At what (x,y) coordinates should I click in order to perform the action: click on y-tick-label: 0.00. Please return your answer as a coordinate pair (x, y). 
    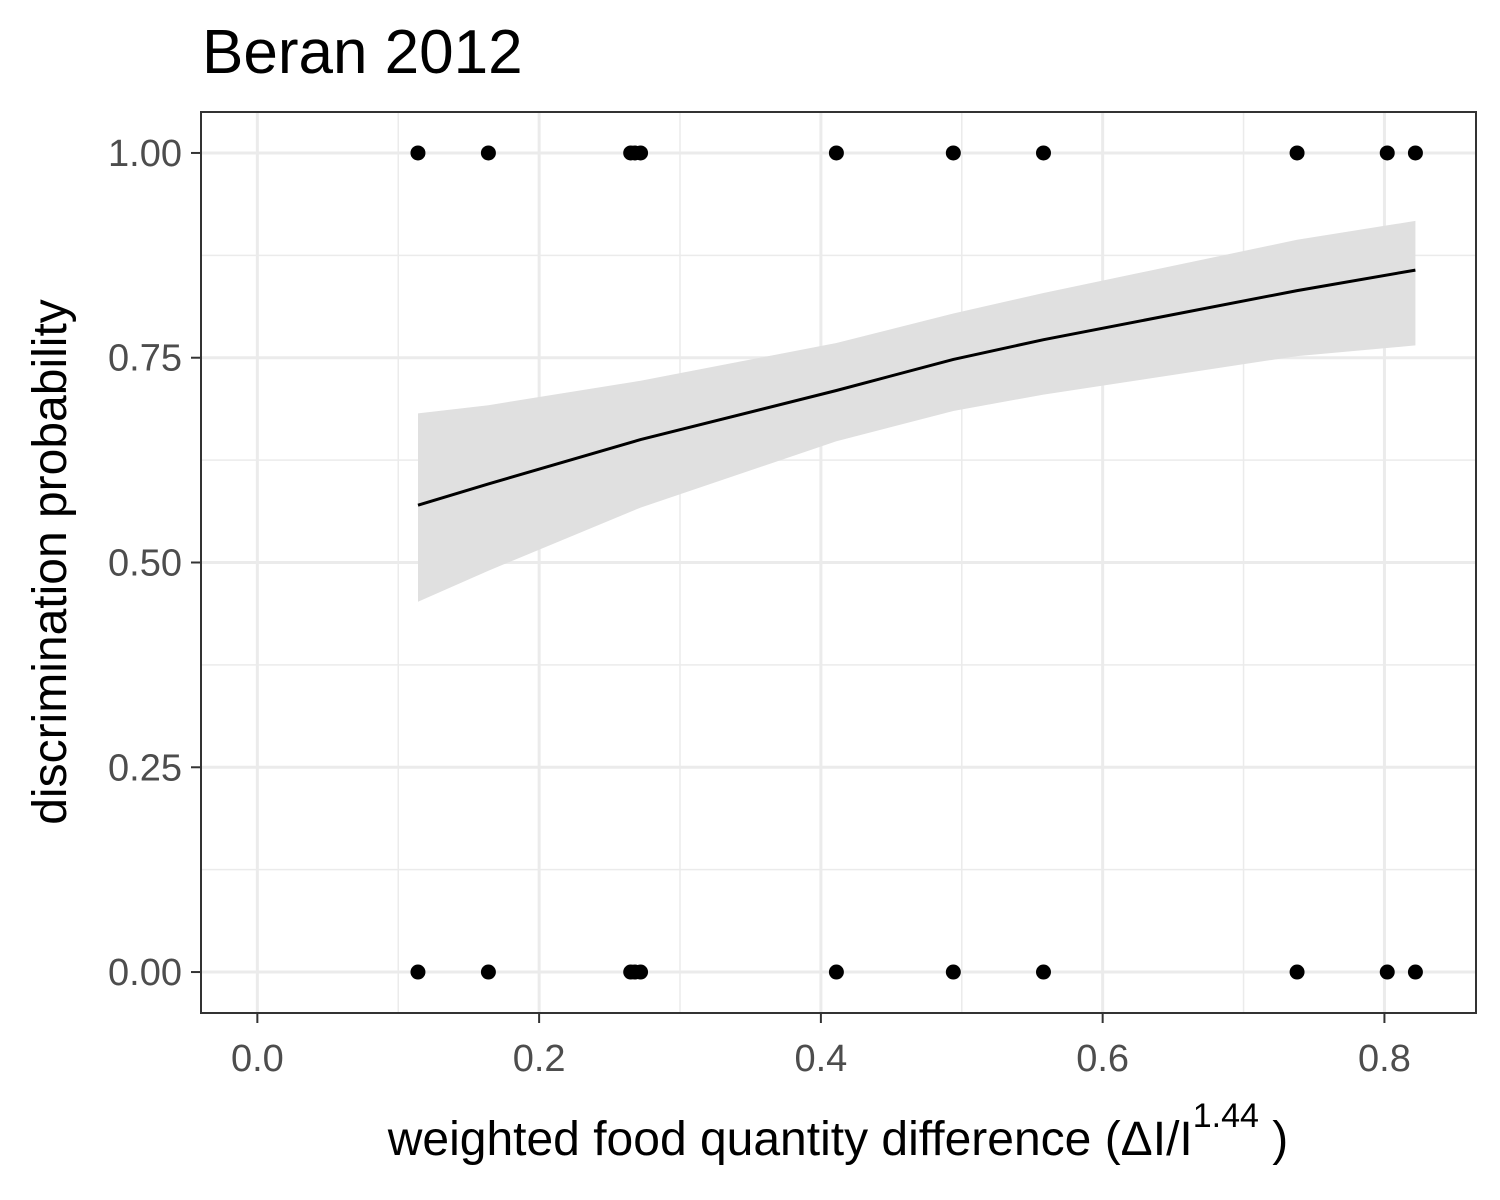
    Looking at the image, I should click on (145, 973).